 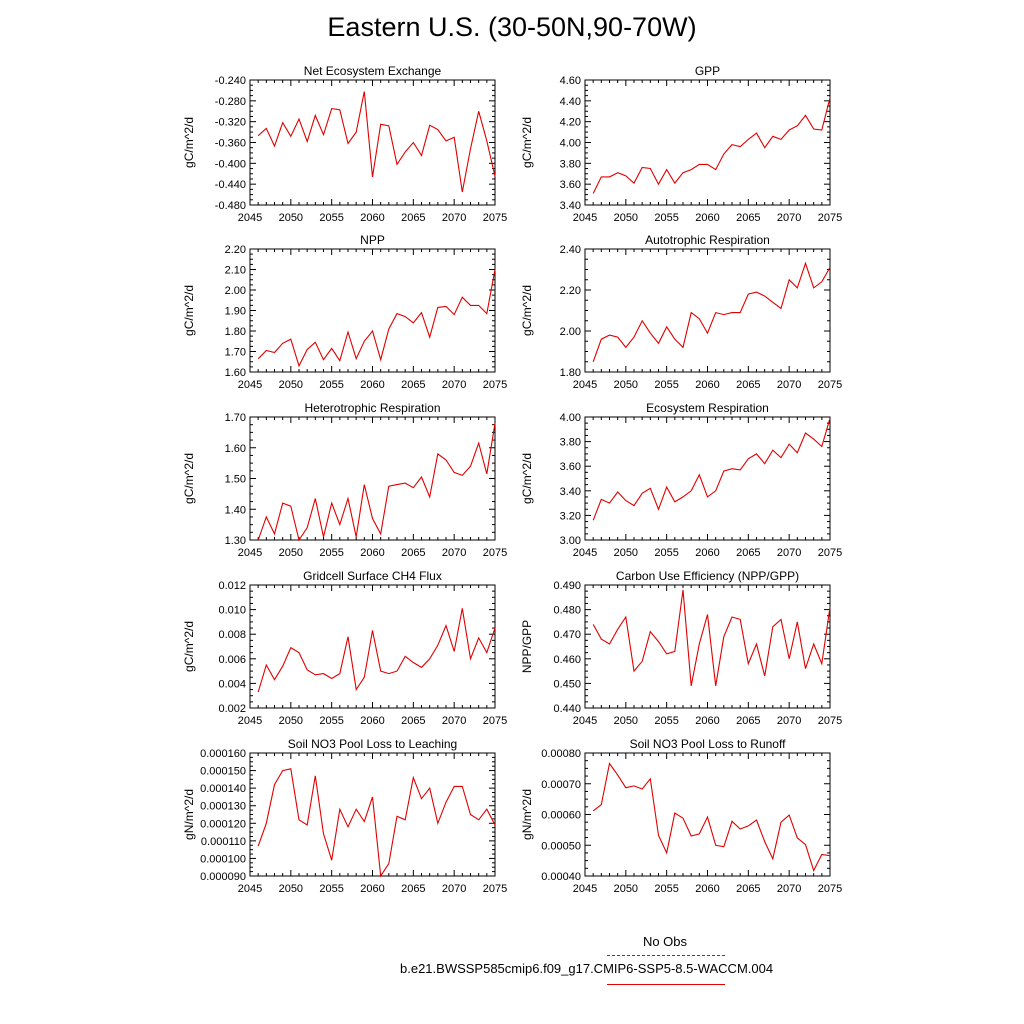 I want to click on panel-1-xtick-label: 2065, so click(x=748, y=218).